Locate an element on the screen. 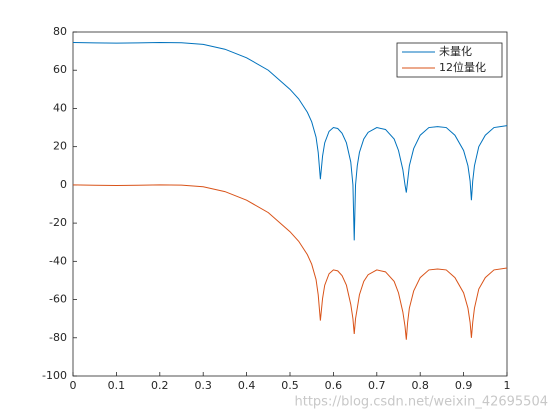  watermark: https://blog.csdn.net/weixin_42695504 is located at coordinates (421, 402).